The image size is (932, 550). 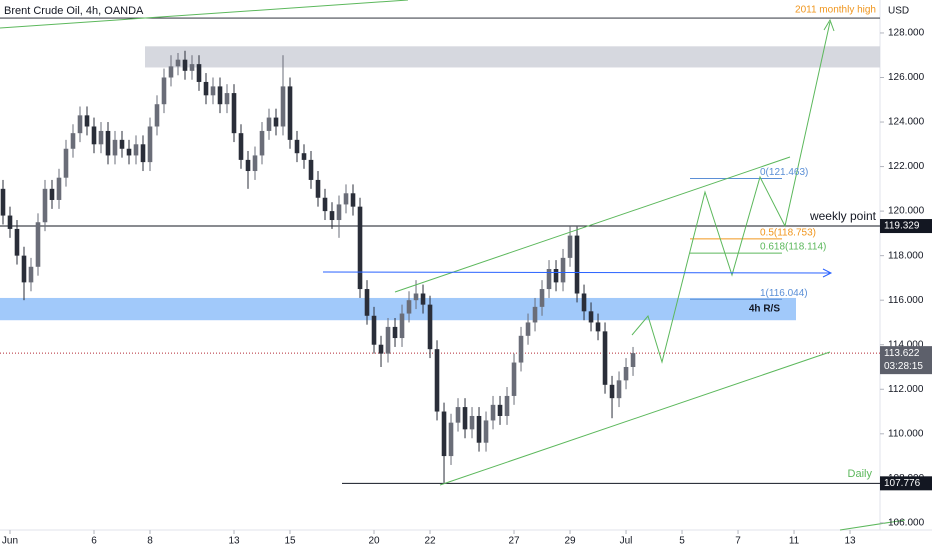 What do you see at coordinates (906, 275) in the screenshot?
I see `price-axis` at bounding box center [906, 275].